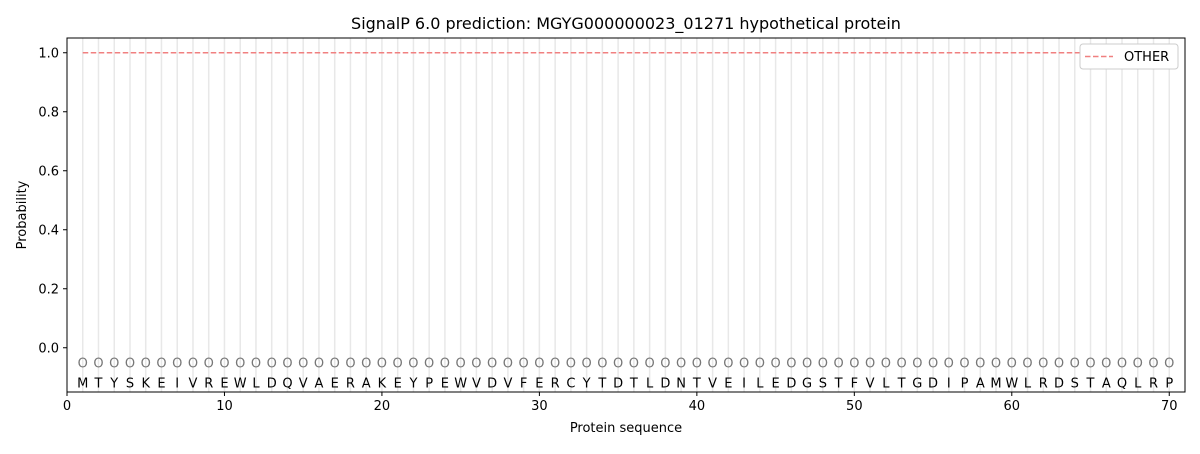 This screenshot has height=454, width=1200. What do you see at coordinates (48, 230) in the screenshot?
I see `y-tick-label: 0.4` at bounding box center [48, 230].